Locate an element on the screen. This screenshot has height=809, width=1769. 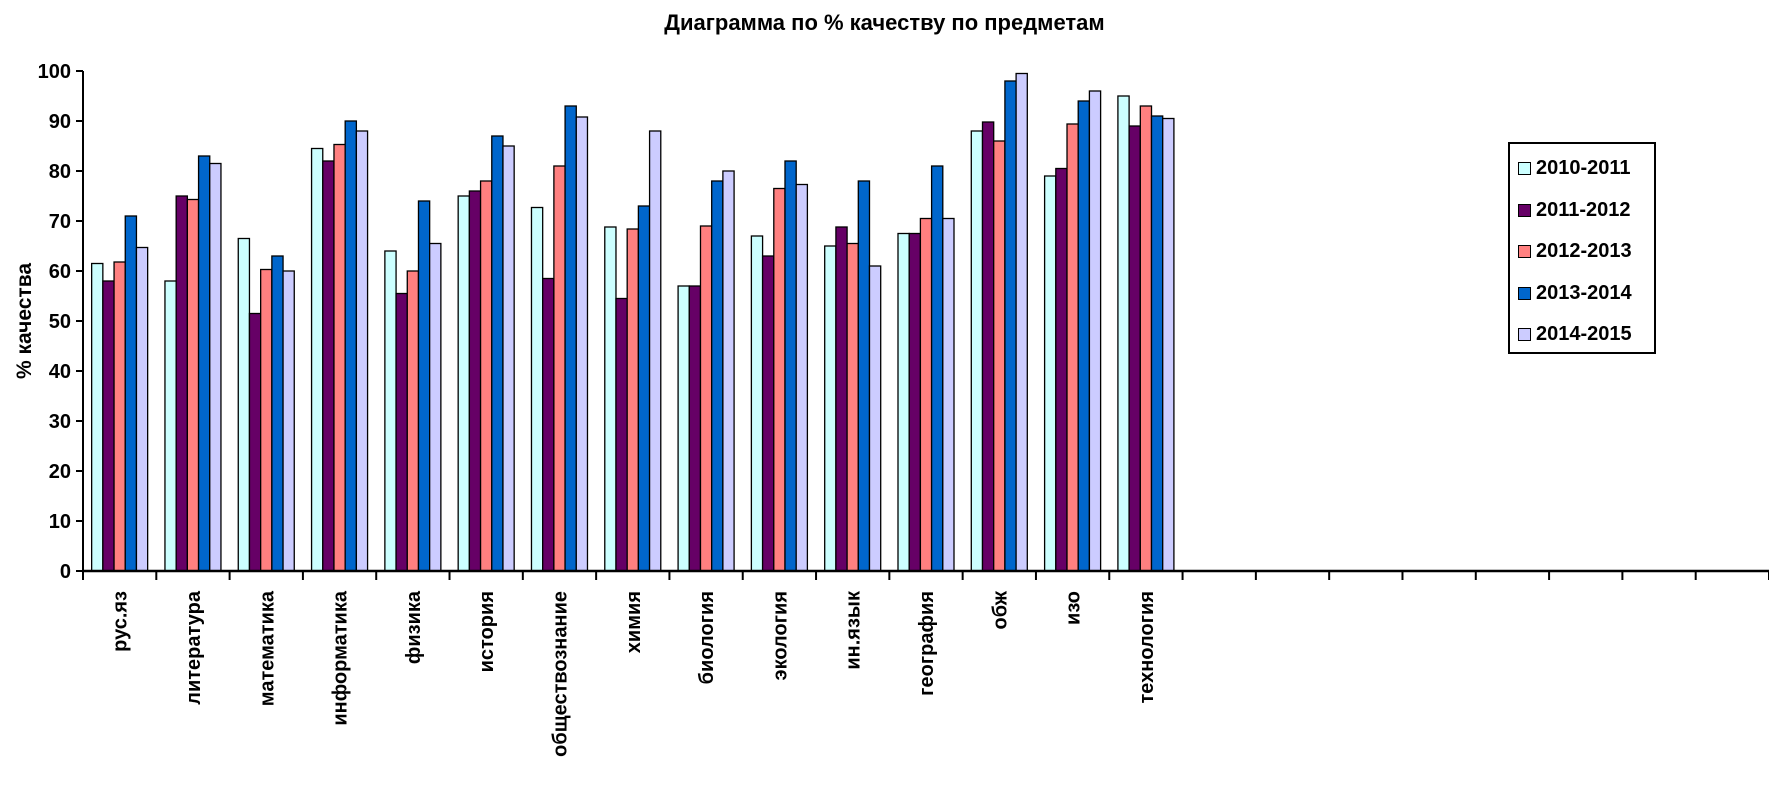
bar-рус.яз-2012-2013 is located at coordinates (119, 416).